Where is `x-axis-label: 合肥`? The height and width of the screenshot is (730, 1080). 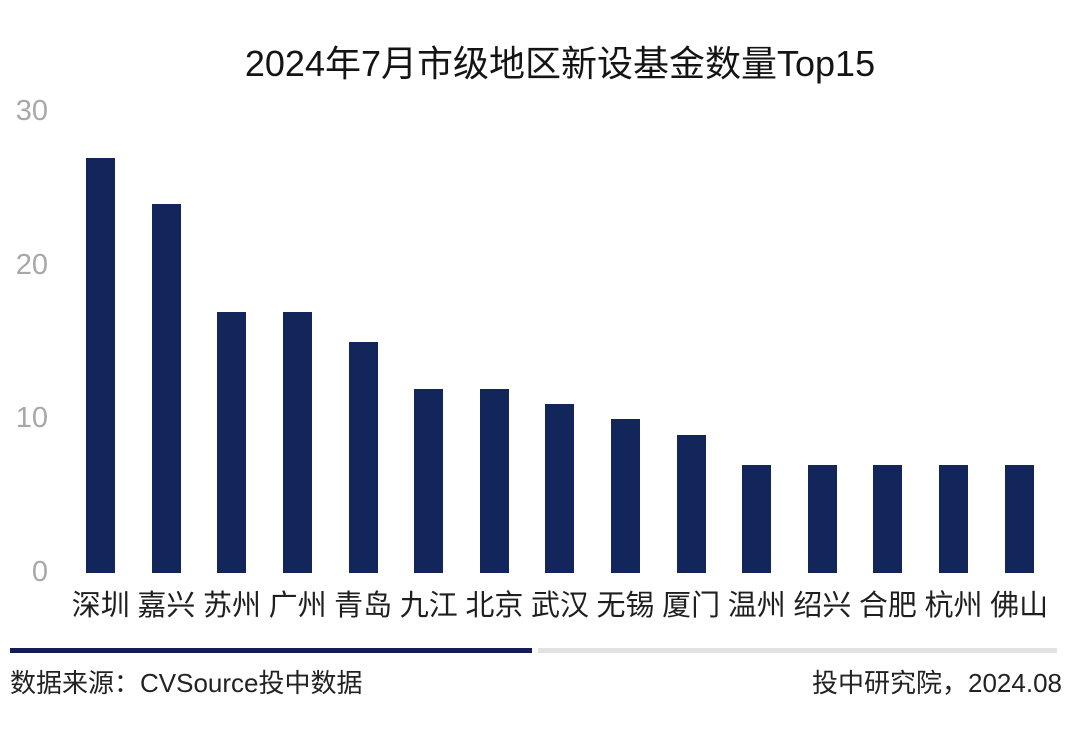
x-axis-label: 合肥 is located at coordinates (887, 606).